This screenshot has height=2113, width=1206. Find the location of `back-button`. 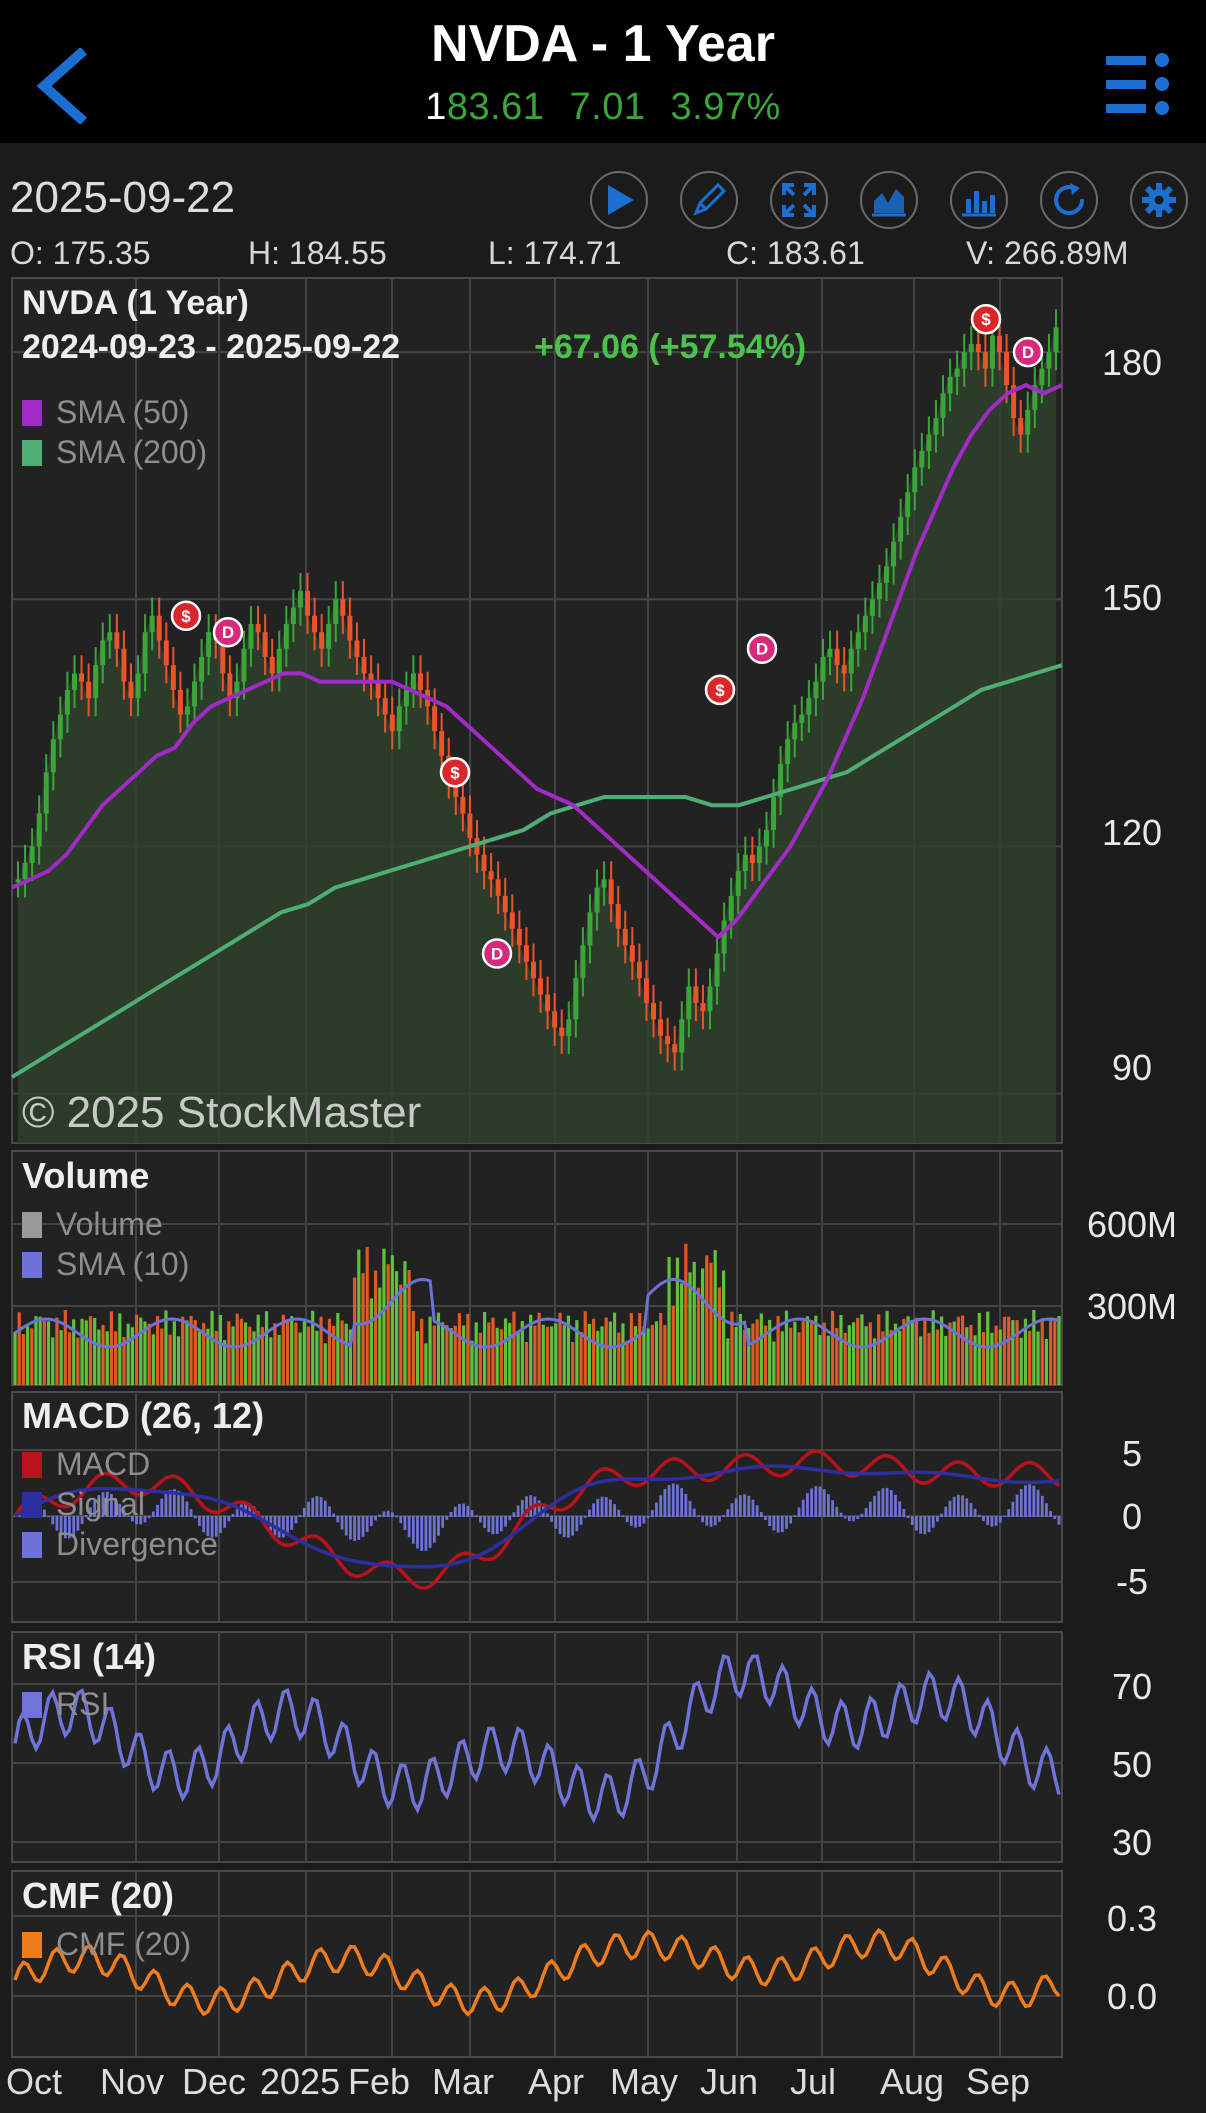

back-button is located at coordinates (64, 86).